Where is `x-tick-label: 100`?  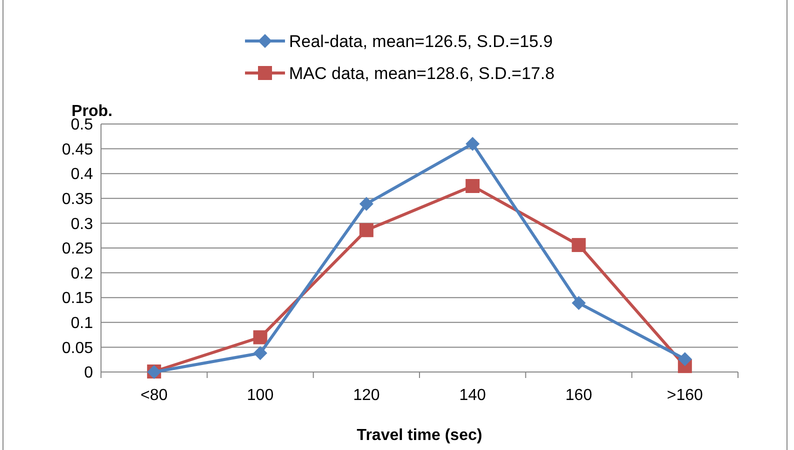
x-tick-label: 100 is located at coordinates (260, 395).